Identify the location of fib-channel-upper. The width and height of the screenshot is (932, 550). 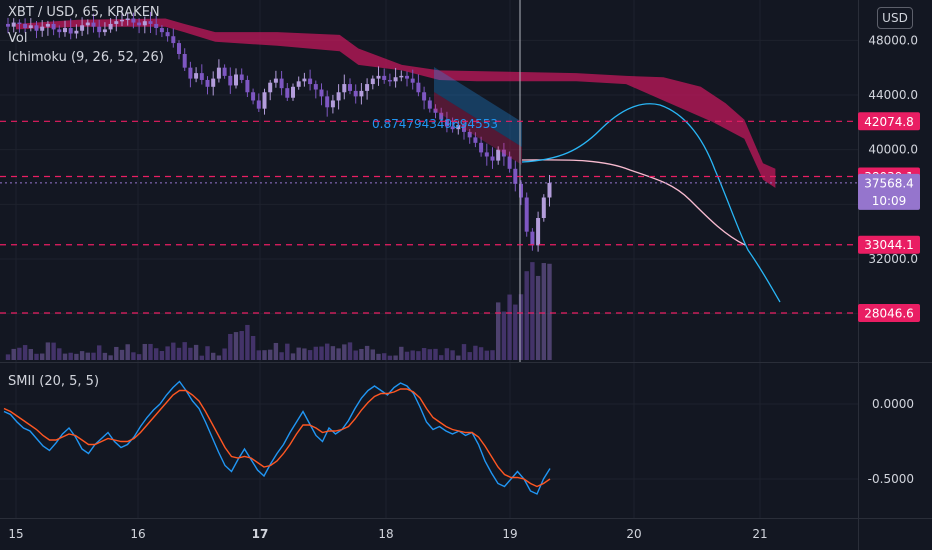
(478, 107).